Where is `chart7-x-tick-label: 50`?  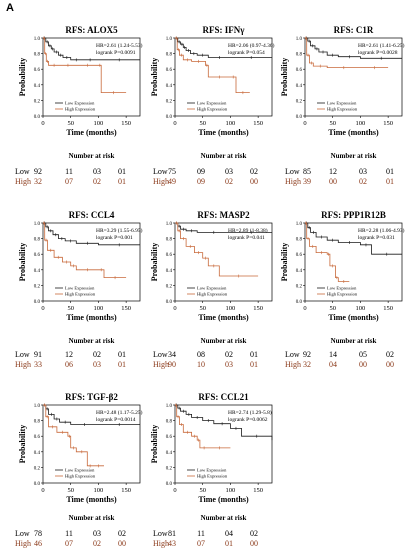 chart7-x-tick-label: 50 is located at coordinates (70, 490).